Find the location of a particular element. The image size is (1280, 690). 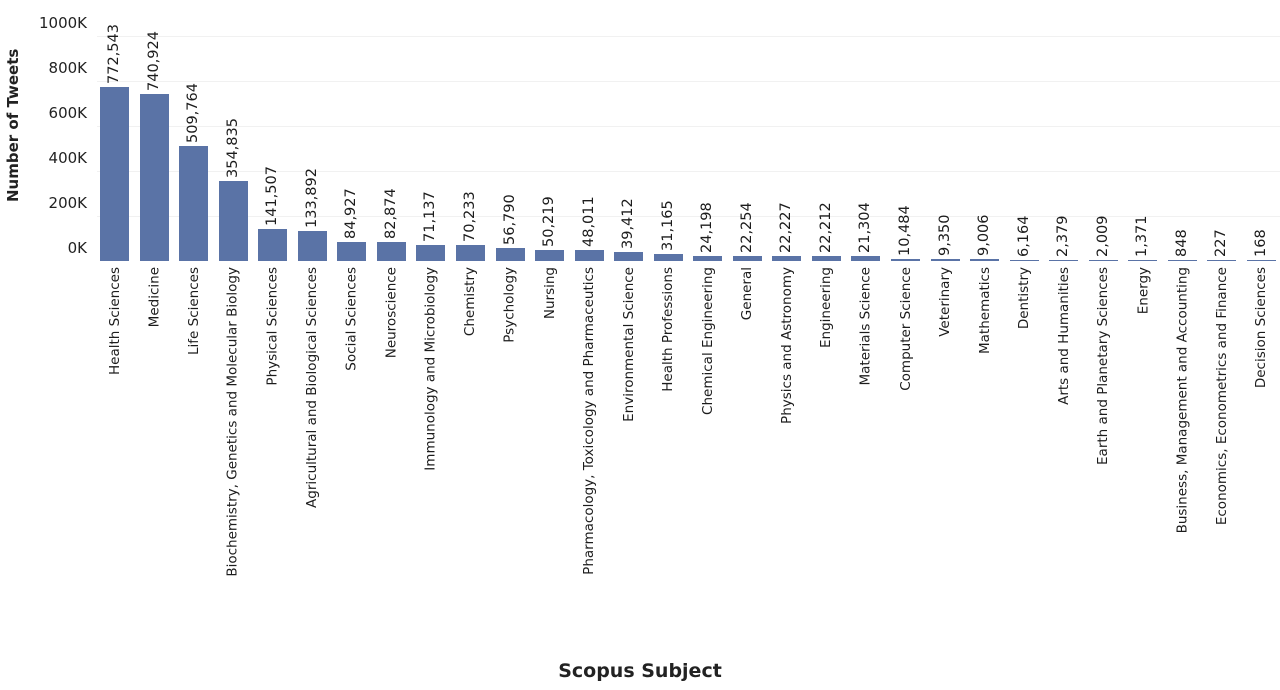

y-tick-label: 800K is located at coordinates (67, 68).